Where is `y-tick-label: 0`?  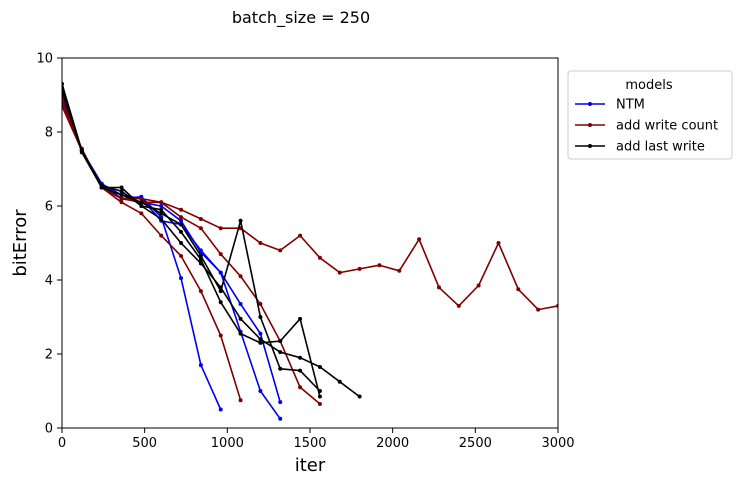 y-tick-label: 0 is located at coordinates (49, 429).